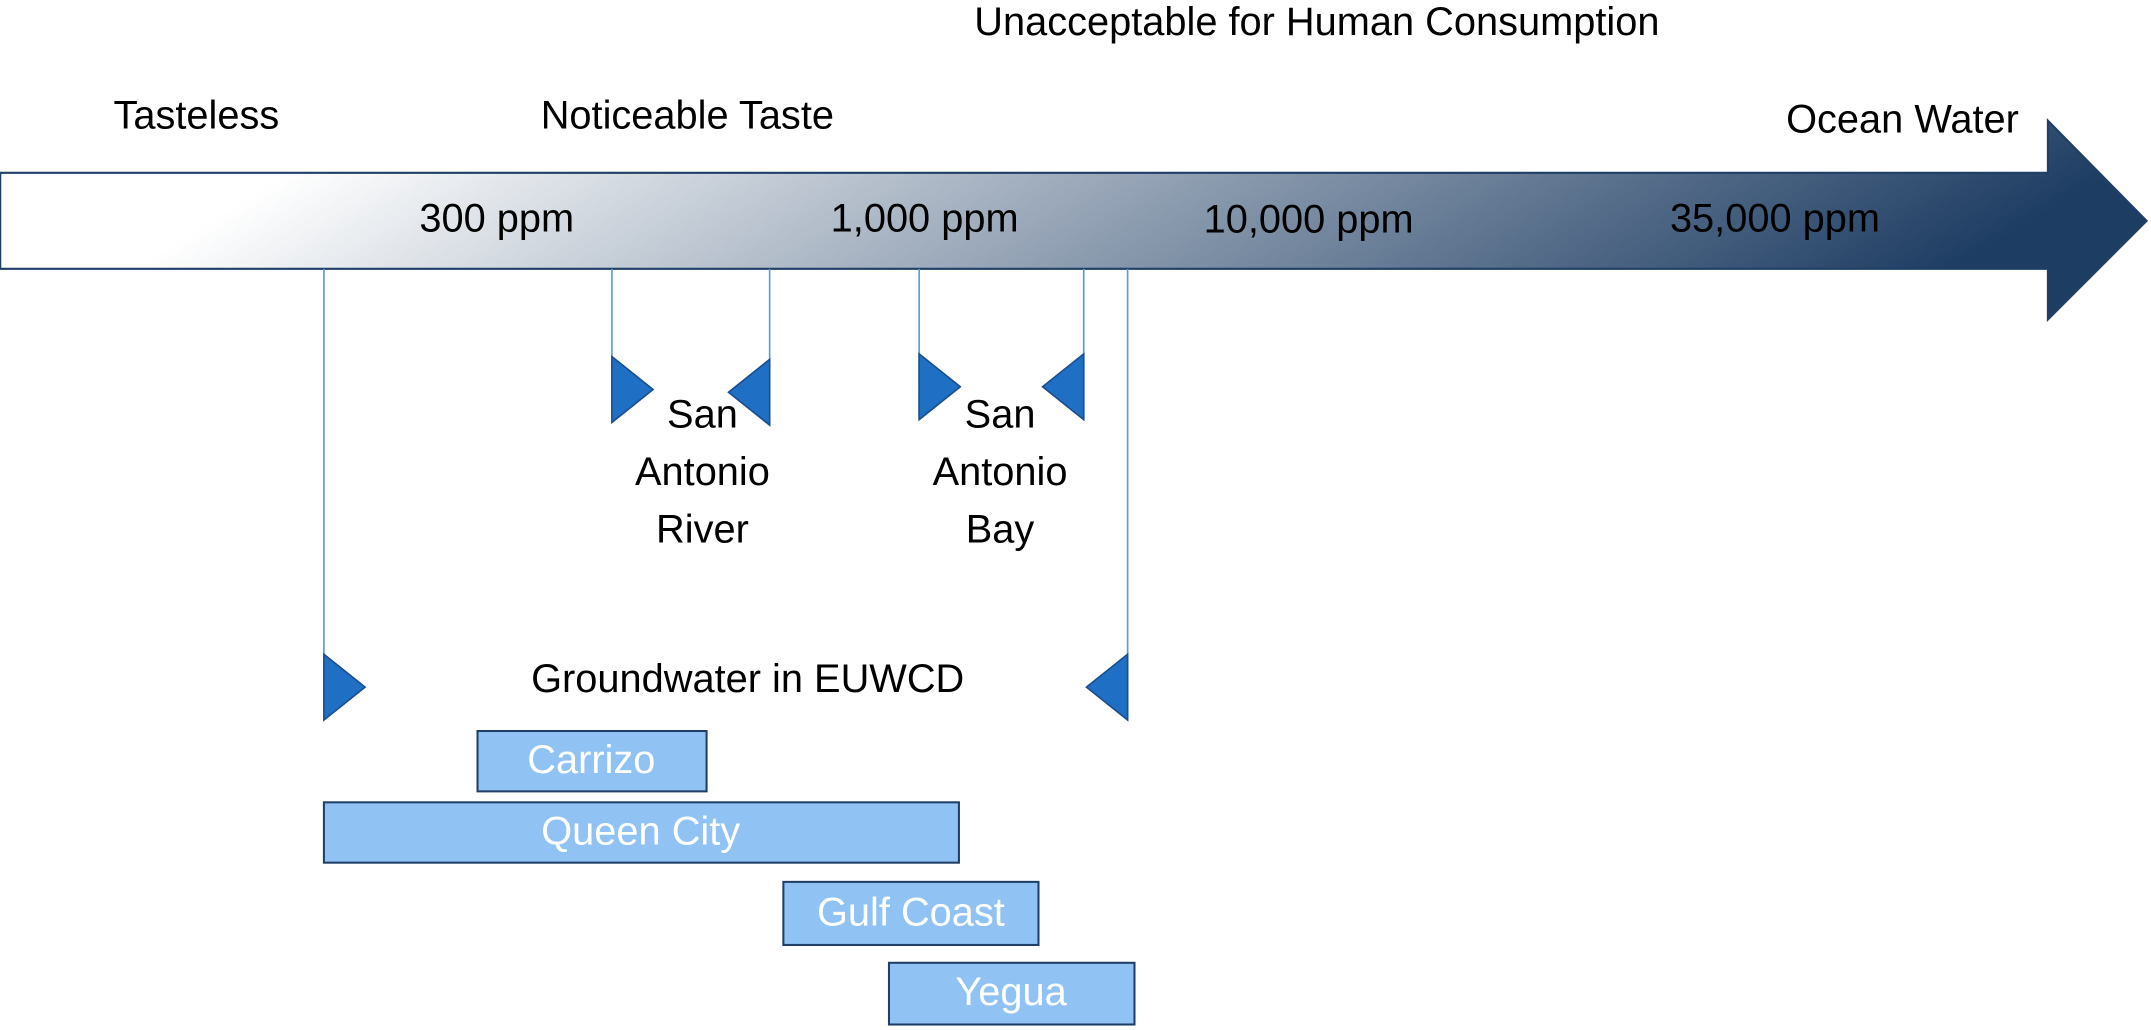  I want to click on aquifer-label: Carrizo, so click(591, 760).